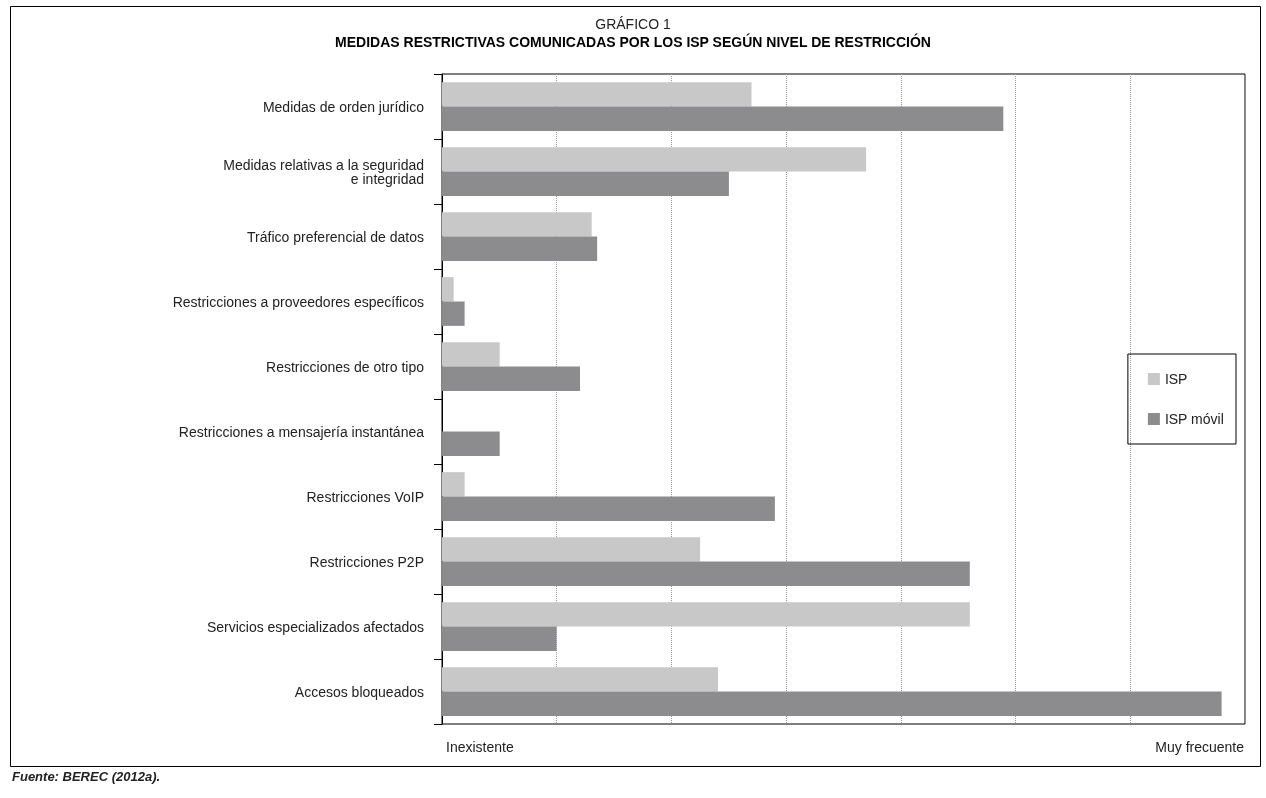  I want to click on y-tick-label: Restricciones P2P, so click(366, 561).